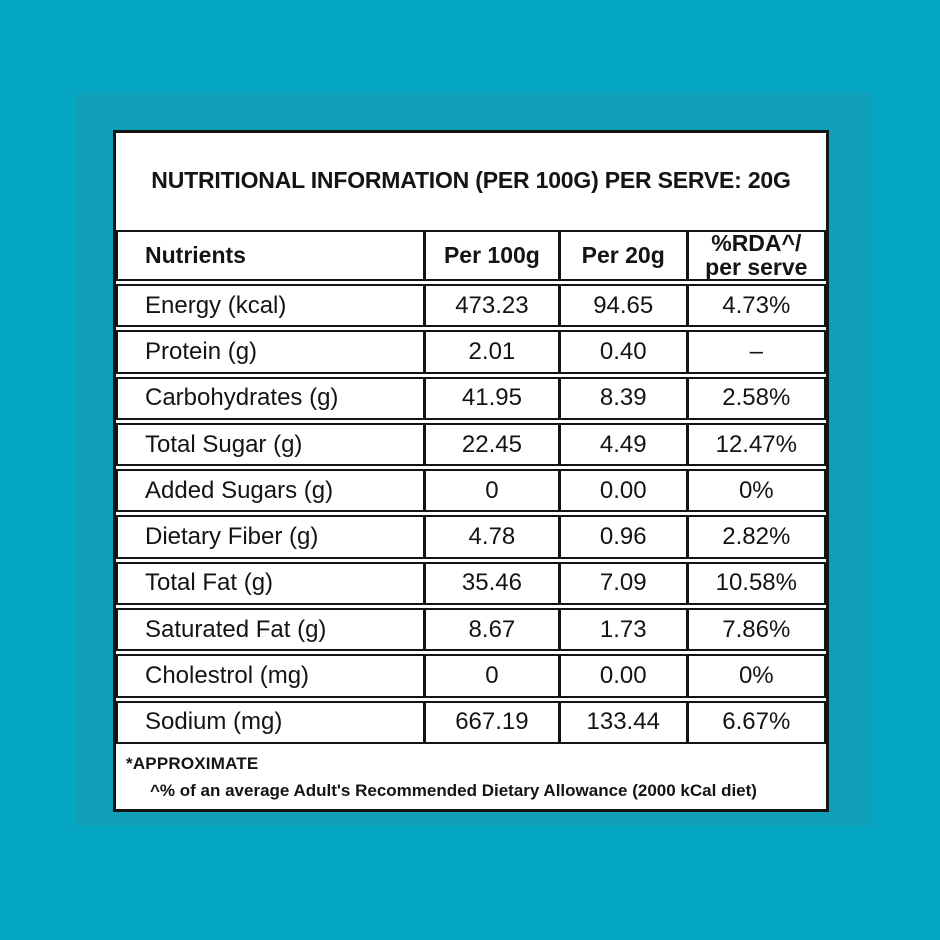 The image size is (940, 940). I want to click on table-row: Total Sugar (g) 22.45 4.49 12.47%, so click(471, 444).